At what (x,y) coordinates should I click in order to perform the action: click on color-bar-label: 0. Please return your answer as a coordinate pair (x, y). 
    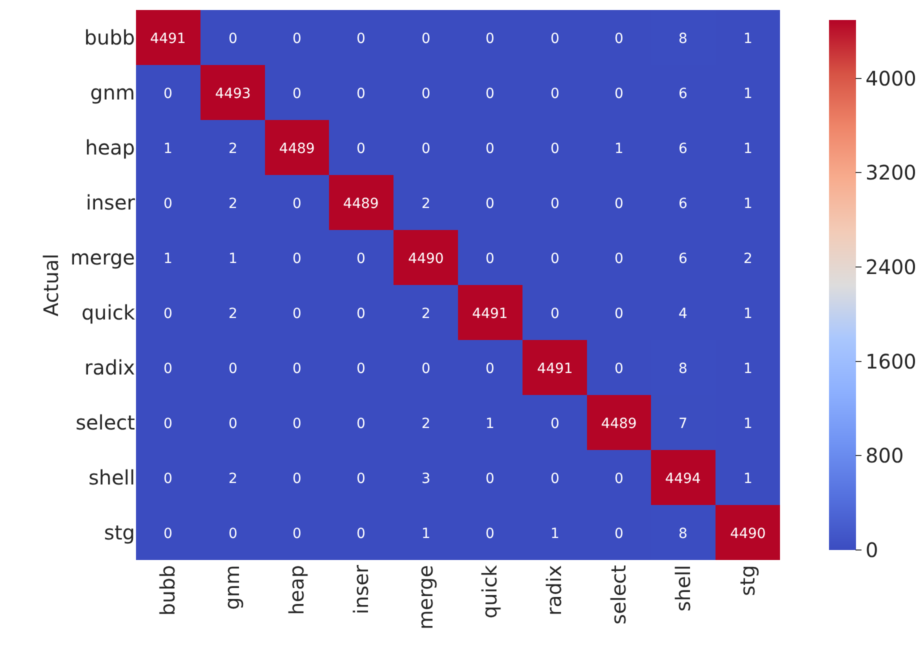
    Looking at the image, I should click on (872, 550).